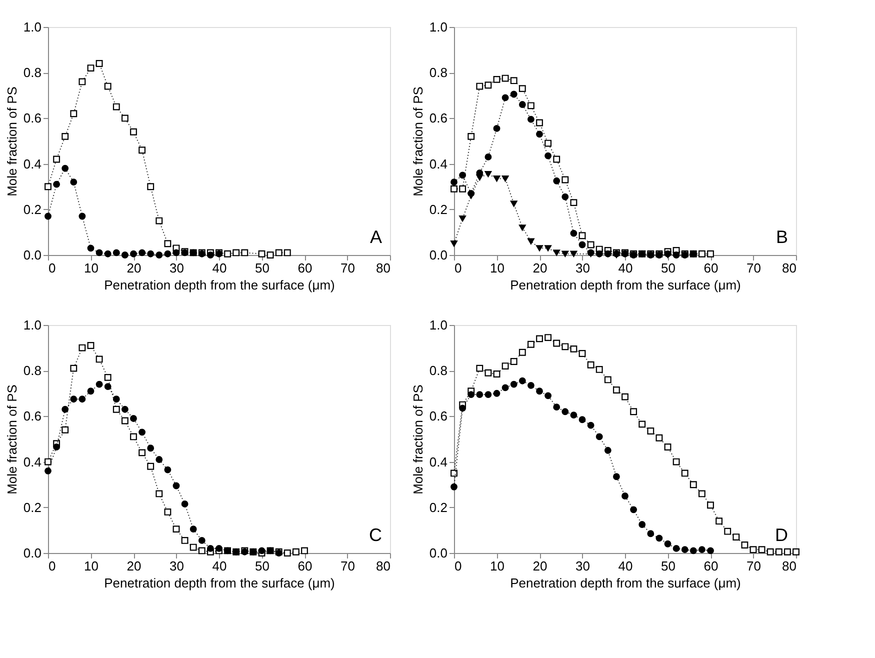  What do you see at coordinates (375, 535) in the screenshot?
I see `annotation: C` at bounding box center [375, 535].